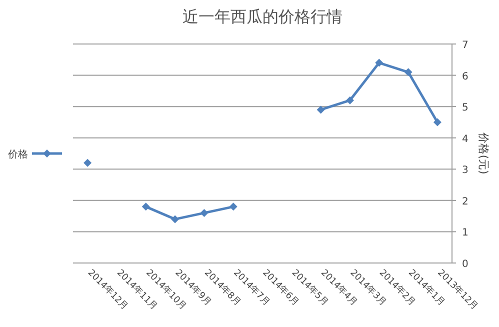 This screenshot has height=327, width=499. I want to click on y-tick-label: 1, so click(465, 233).